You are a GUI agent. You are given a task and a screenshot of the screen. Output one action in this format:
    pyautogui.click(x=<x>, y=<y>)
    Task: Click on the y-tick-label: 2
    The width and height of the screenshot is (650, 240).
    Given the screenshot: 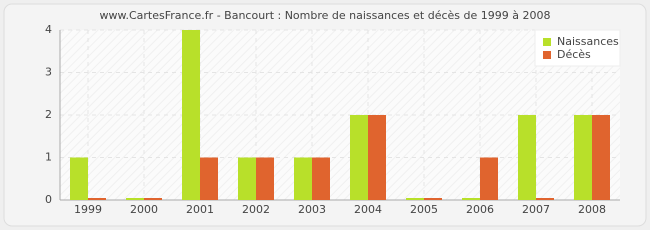 What is the action you would take?
    pyautogui.click(x=48, y=114)
    